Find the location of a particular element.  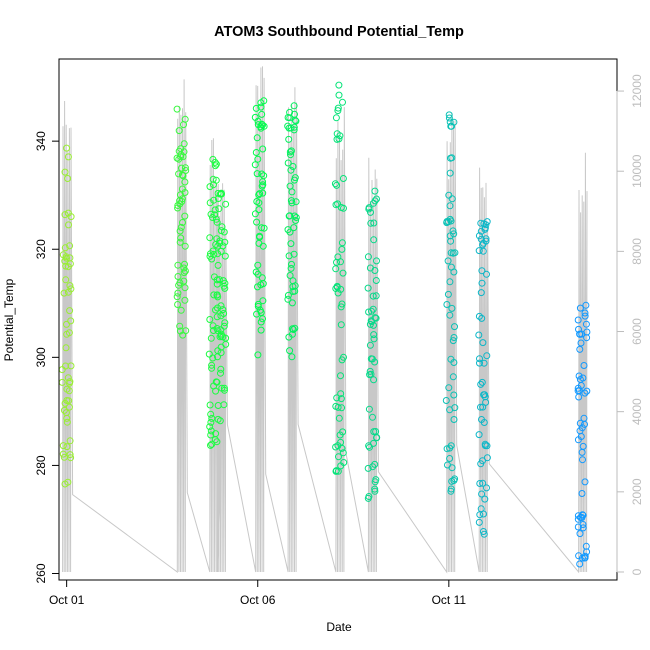

y-tick-label: 340 is located at coordinates (41, 141).